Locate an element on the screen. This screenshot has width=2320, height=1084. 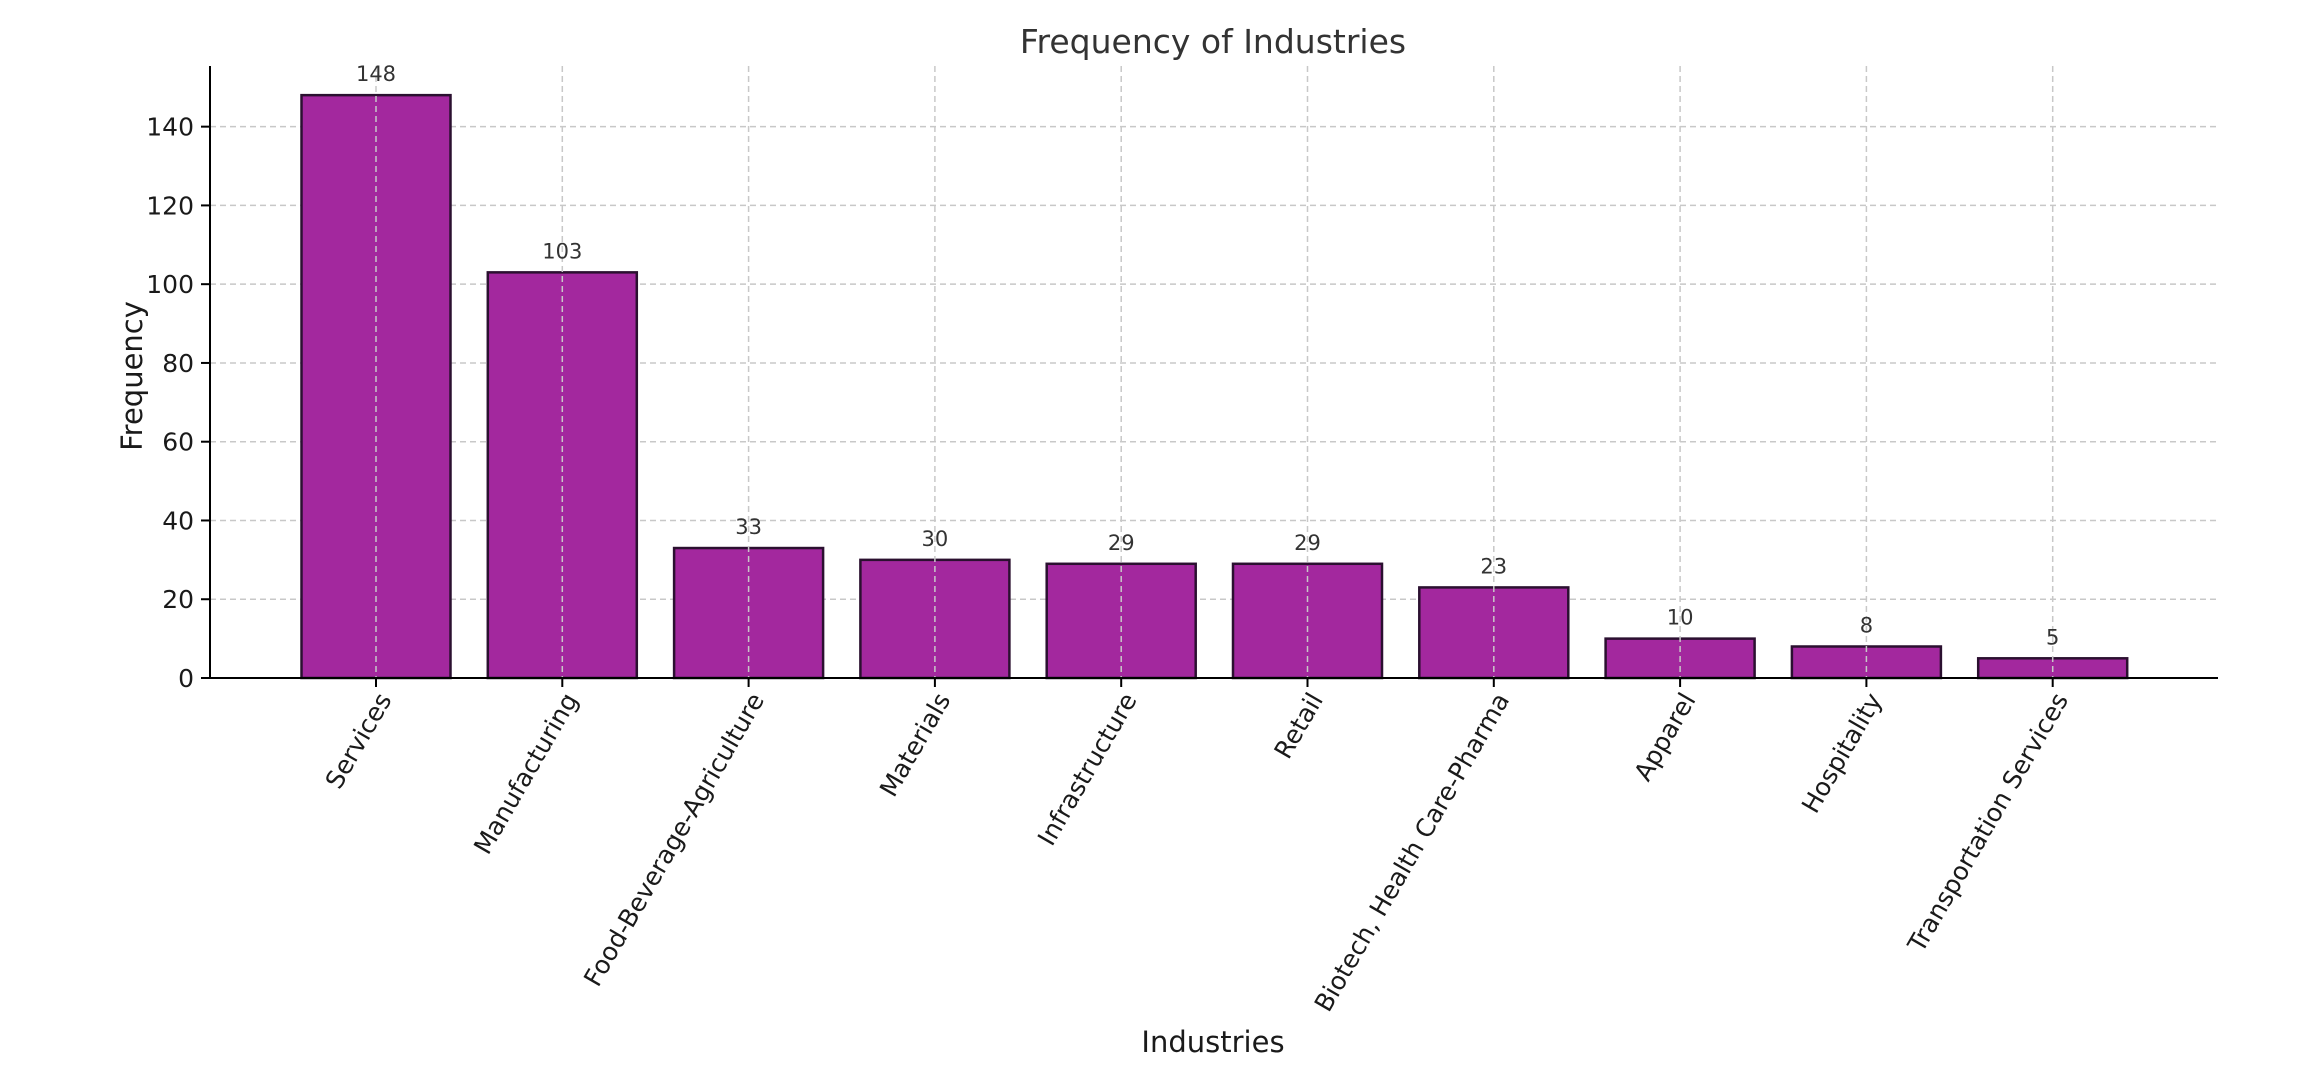
y-tick-label: 20 is located at coordinates (178, 599).